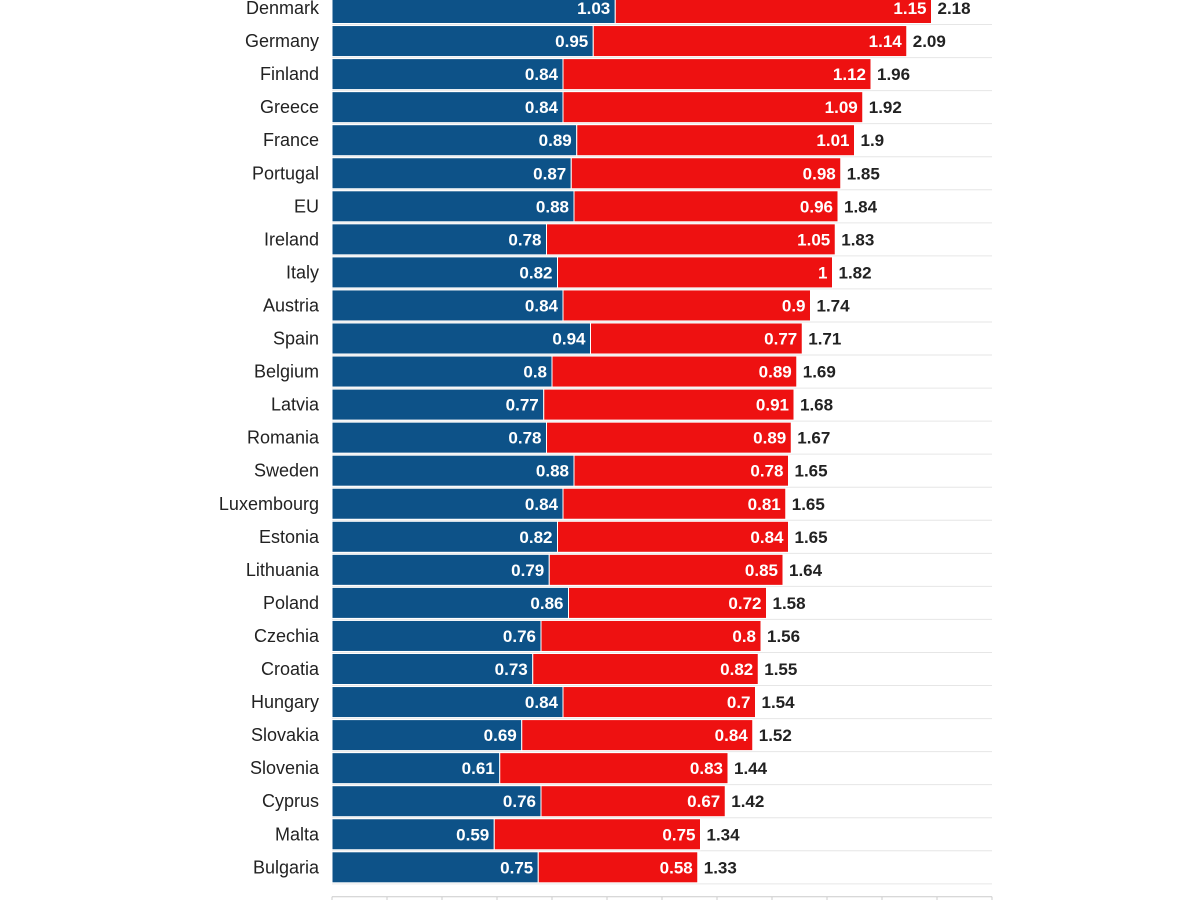 The height and width of the screenshot is (900, 1200). I want to click on value-label-series-a: 0.79, so click(527, 570).